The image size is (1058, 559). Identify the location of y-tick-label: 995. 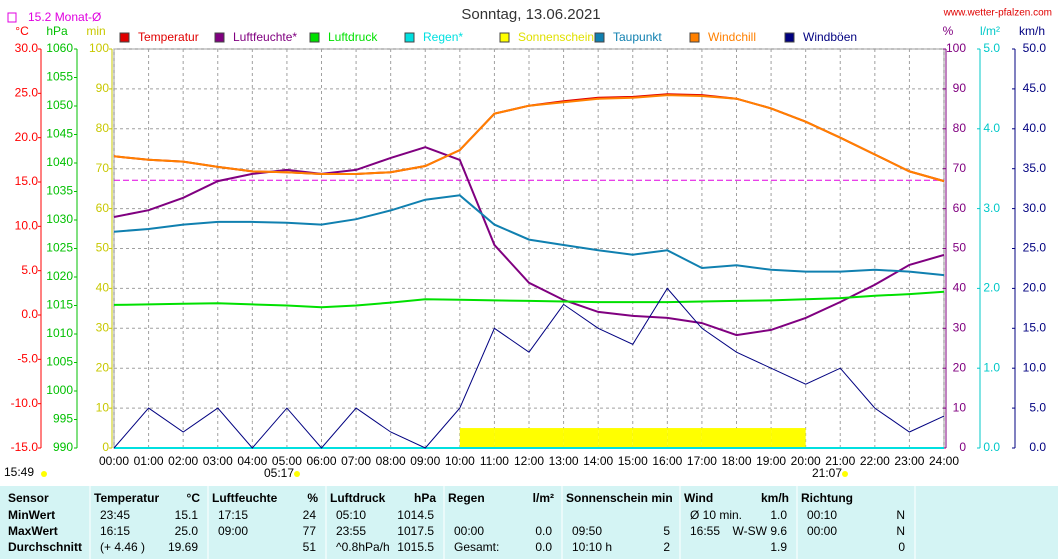
(63, 419).